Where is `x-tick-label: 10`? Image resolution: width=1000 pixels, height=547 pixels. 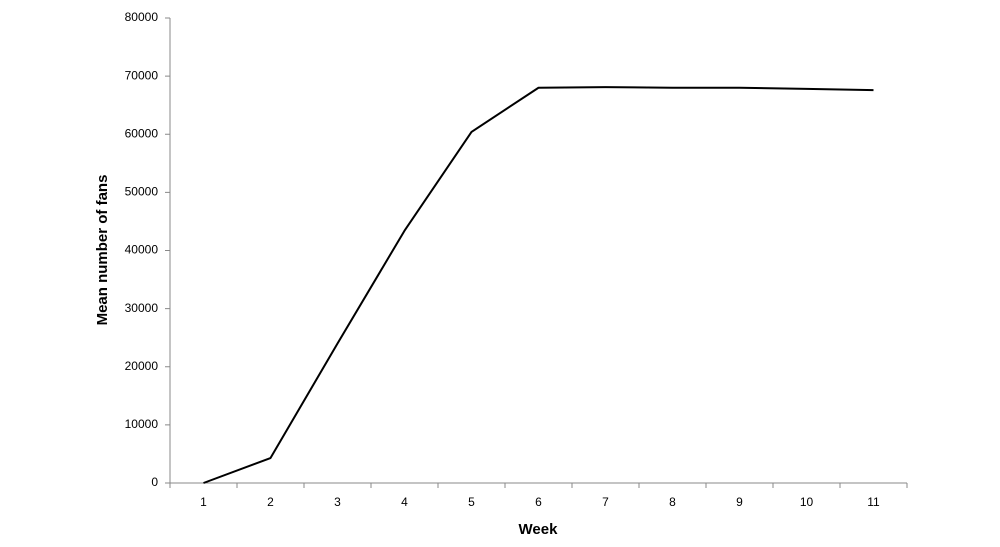
x-tick-label: 10 is located at coordinates (807, 502).